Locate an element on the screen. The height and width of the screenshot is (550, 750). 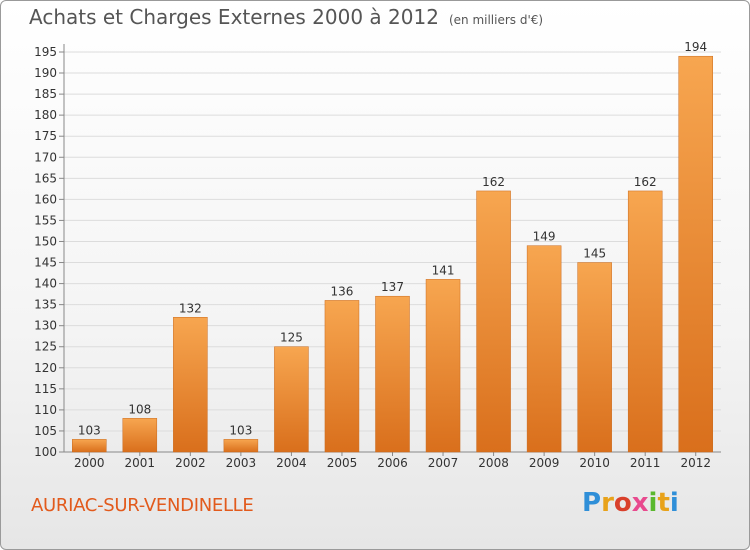
y-tick-label: 150 is located at coordinates (45, 241).